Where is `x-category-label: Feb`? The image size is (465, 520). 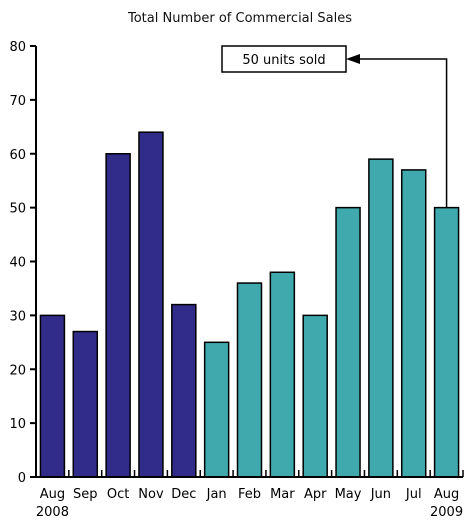 x-category-label: Feb is located at coordinates (249, 494).